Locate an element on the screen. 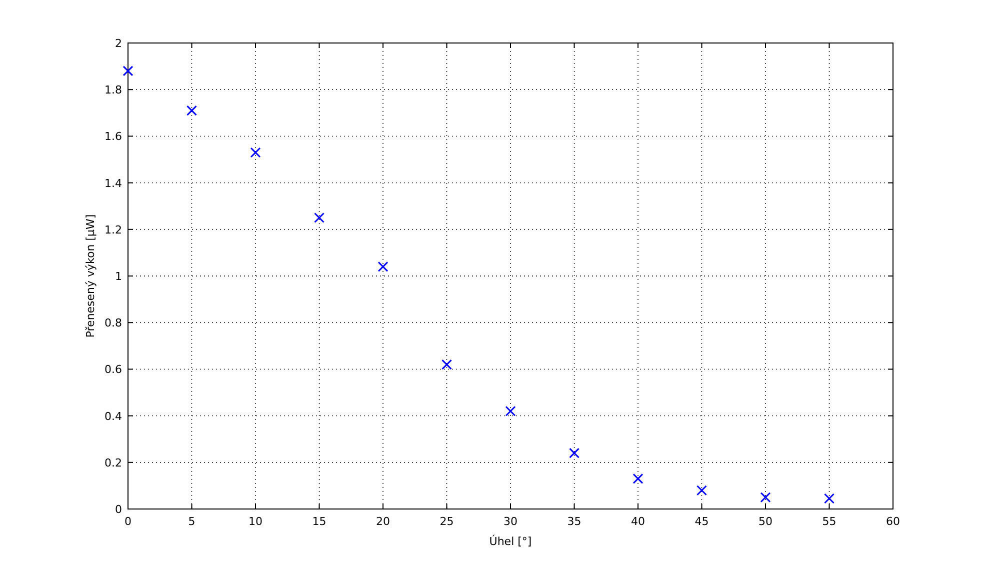 The width and height of the screenshot is (987, 572). x-tick-label: 5 is located at coordinates (192, 521).